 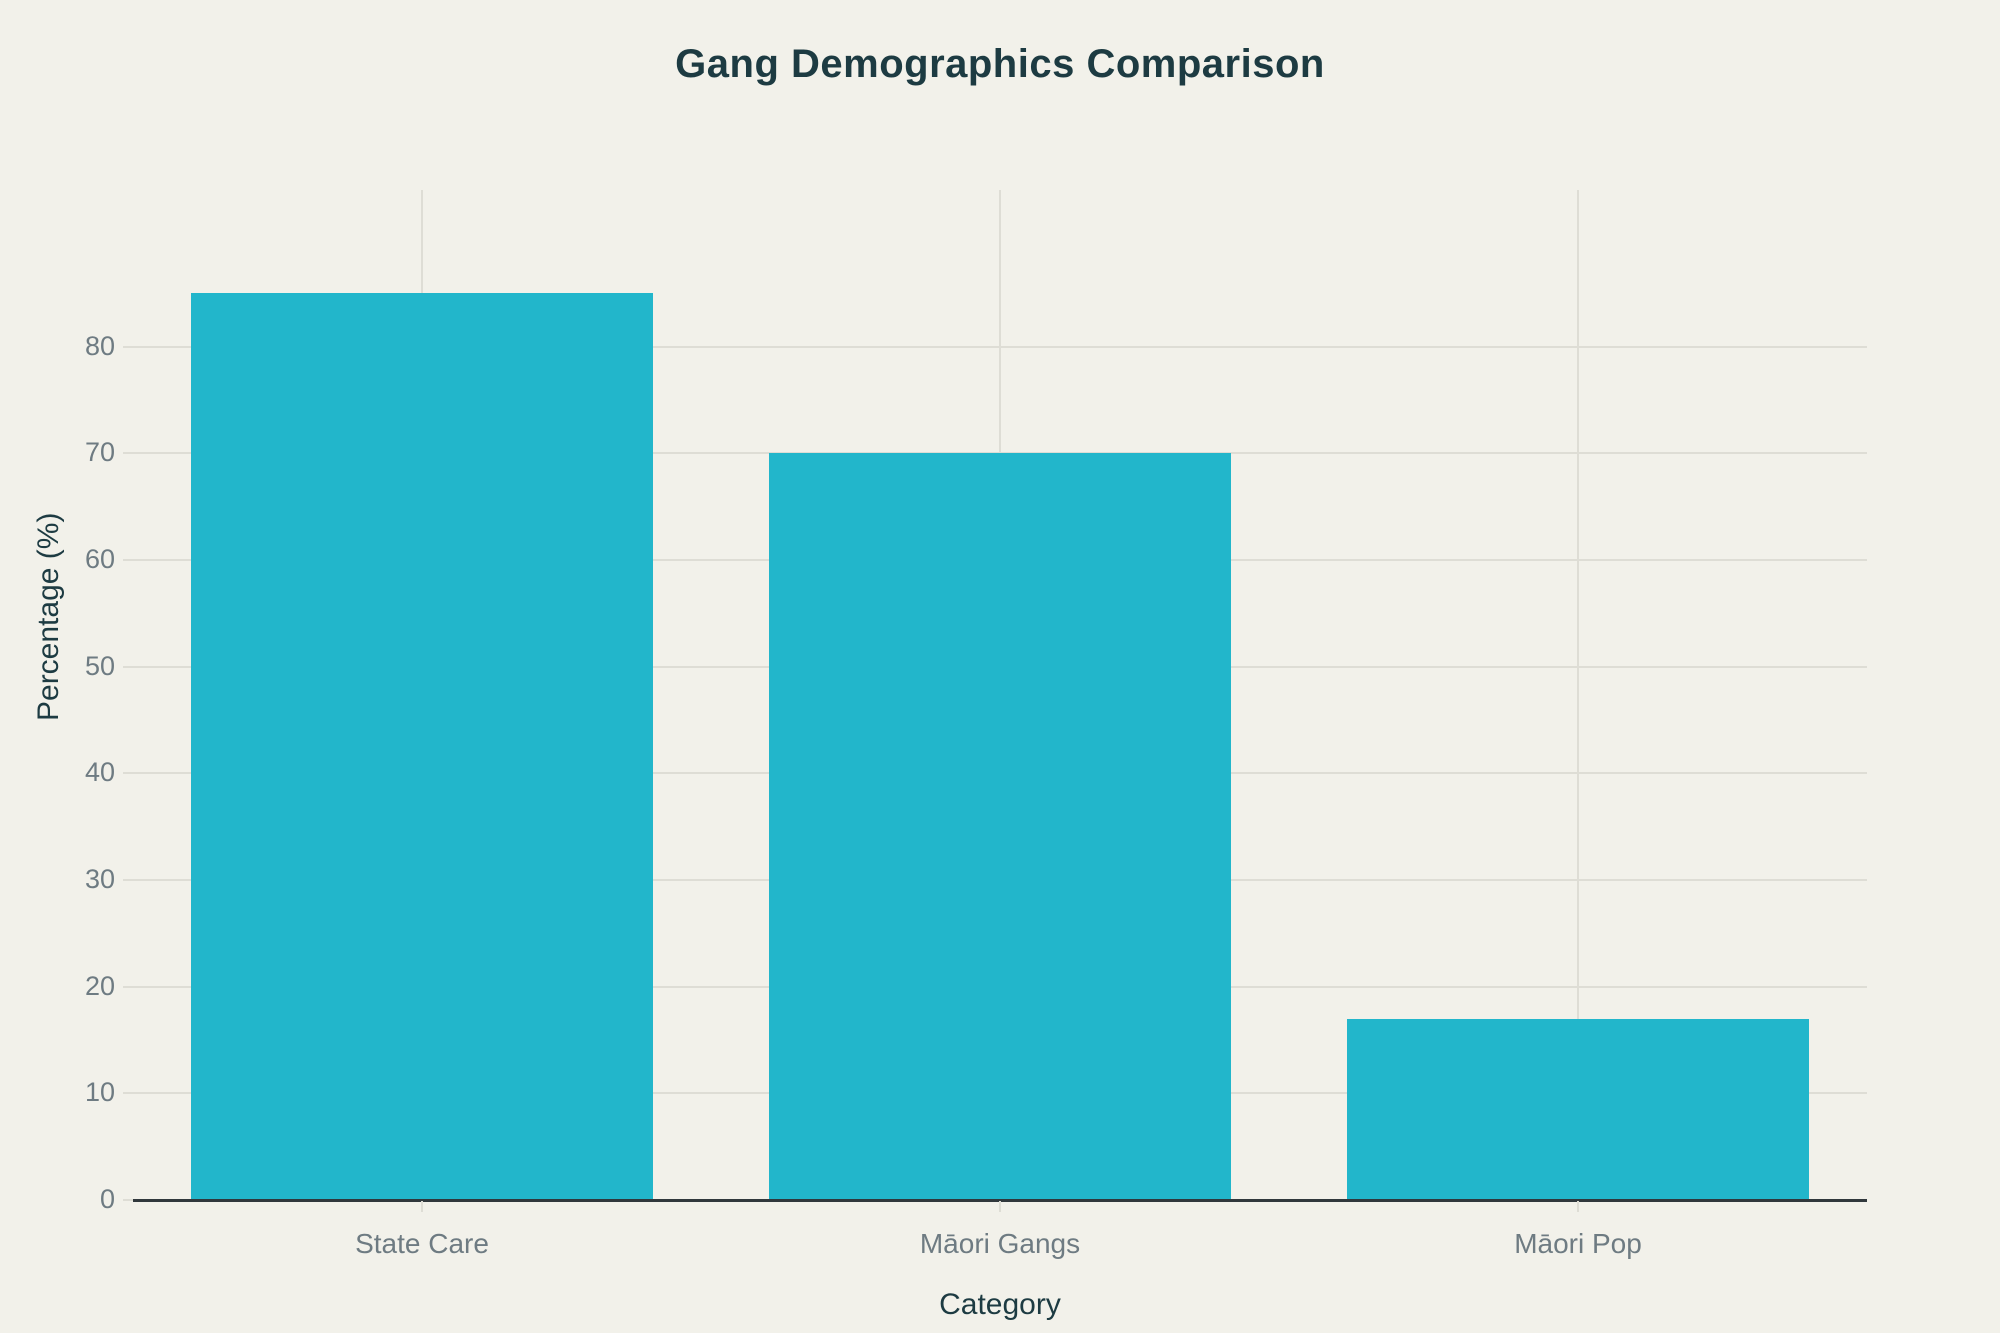 I want to click on y-tick-label: 40, so click(x=99, y=772).